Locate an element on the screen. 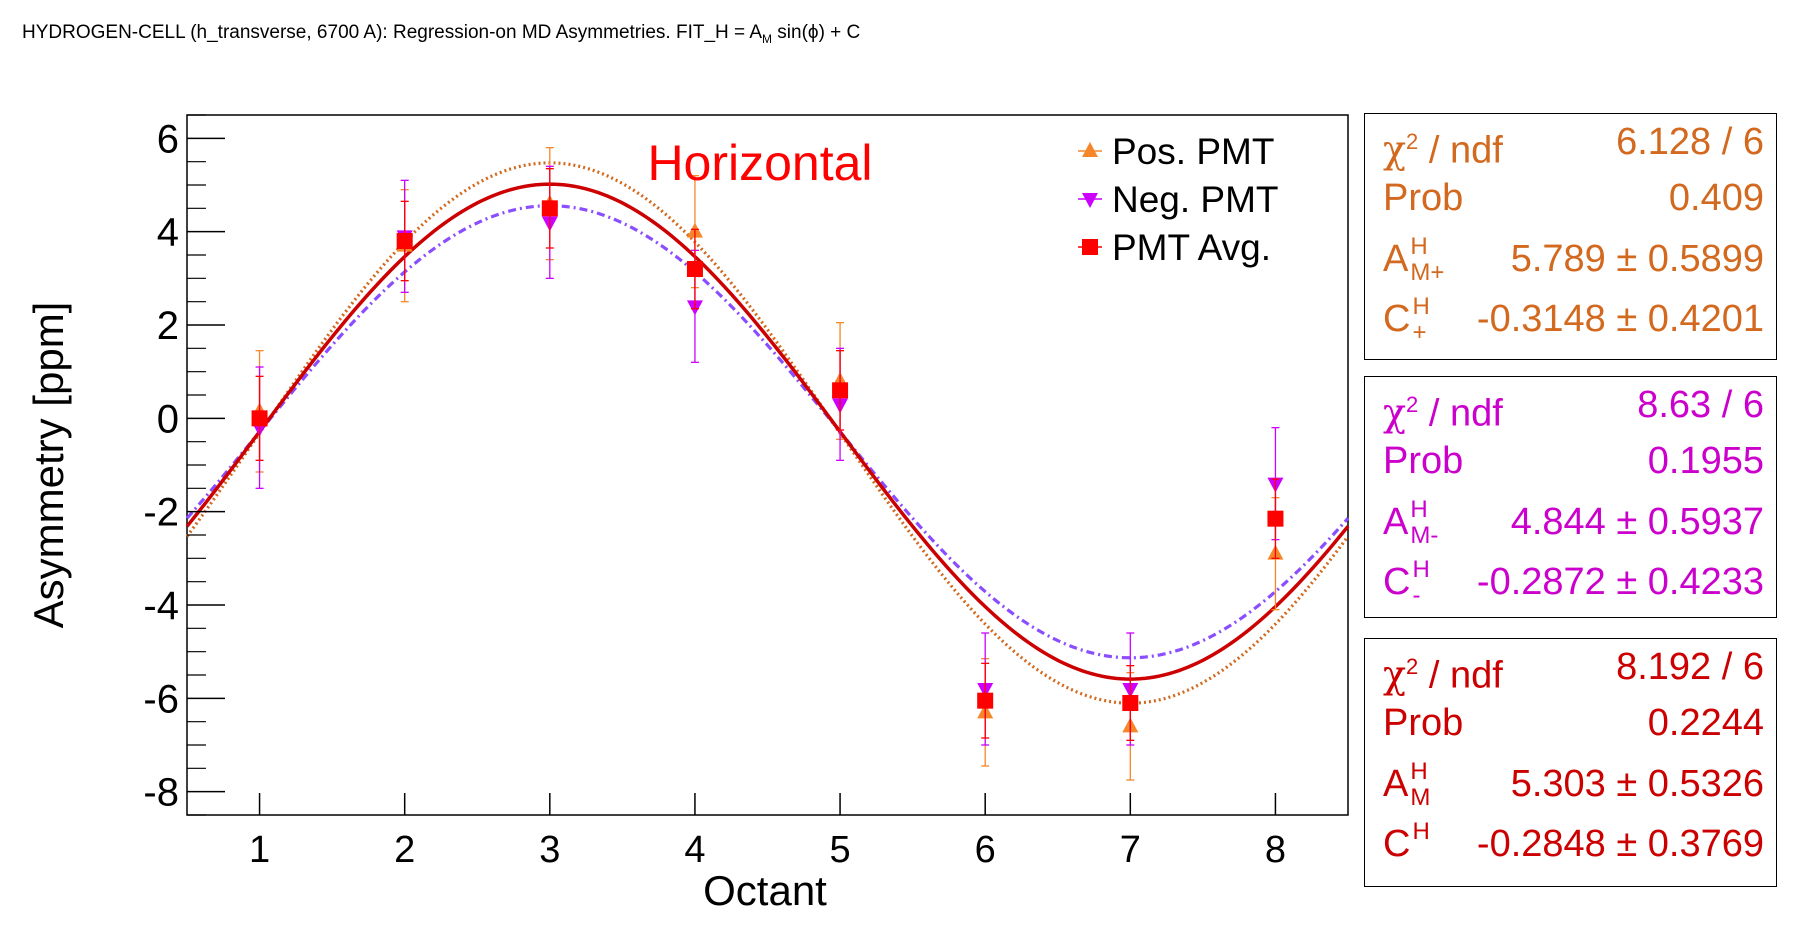 The width and height of the screenshot is (1796, 947). legend: Pos. PMT Neg. PMT PMT Avg. is located at coordinates (1178, 199).